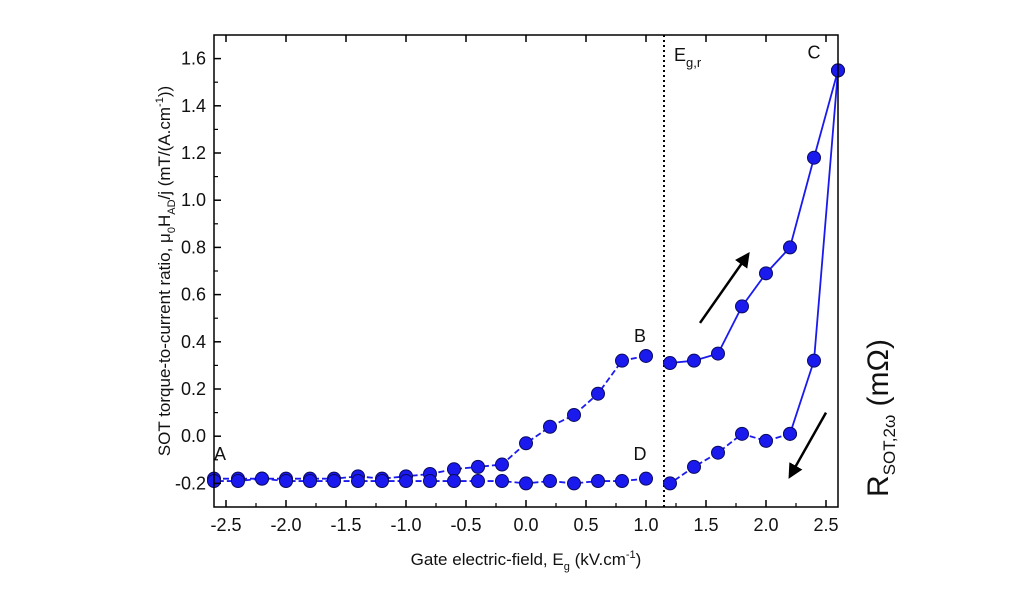  What do you see at coordinates (285, 525) in the screenshot?
I see `x-tick-label: -2.0` at bounding box center [285, 525].